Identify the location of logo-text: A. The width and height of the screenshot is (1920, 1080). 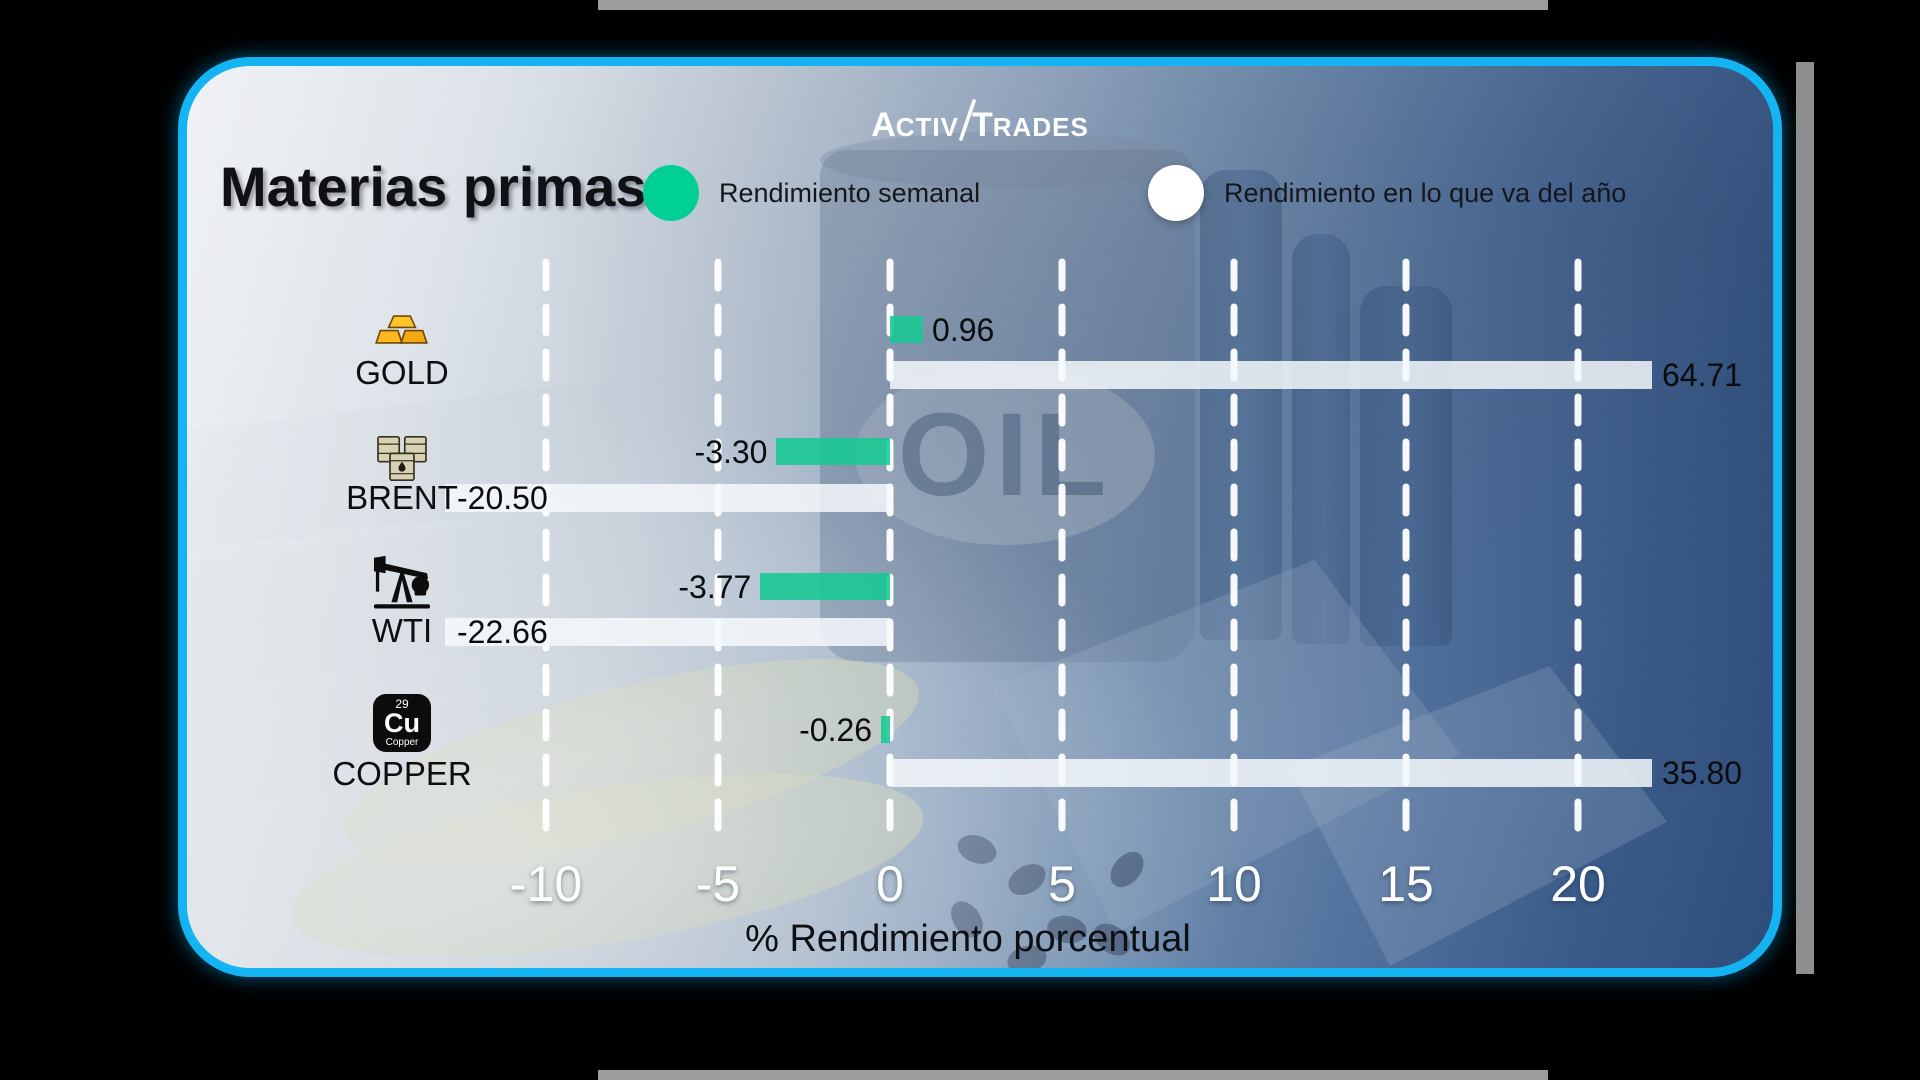
(883, 125).